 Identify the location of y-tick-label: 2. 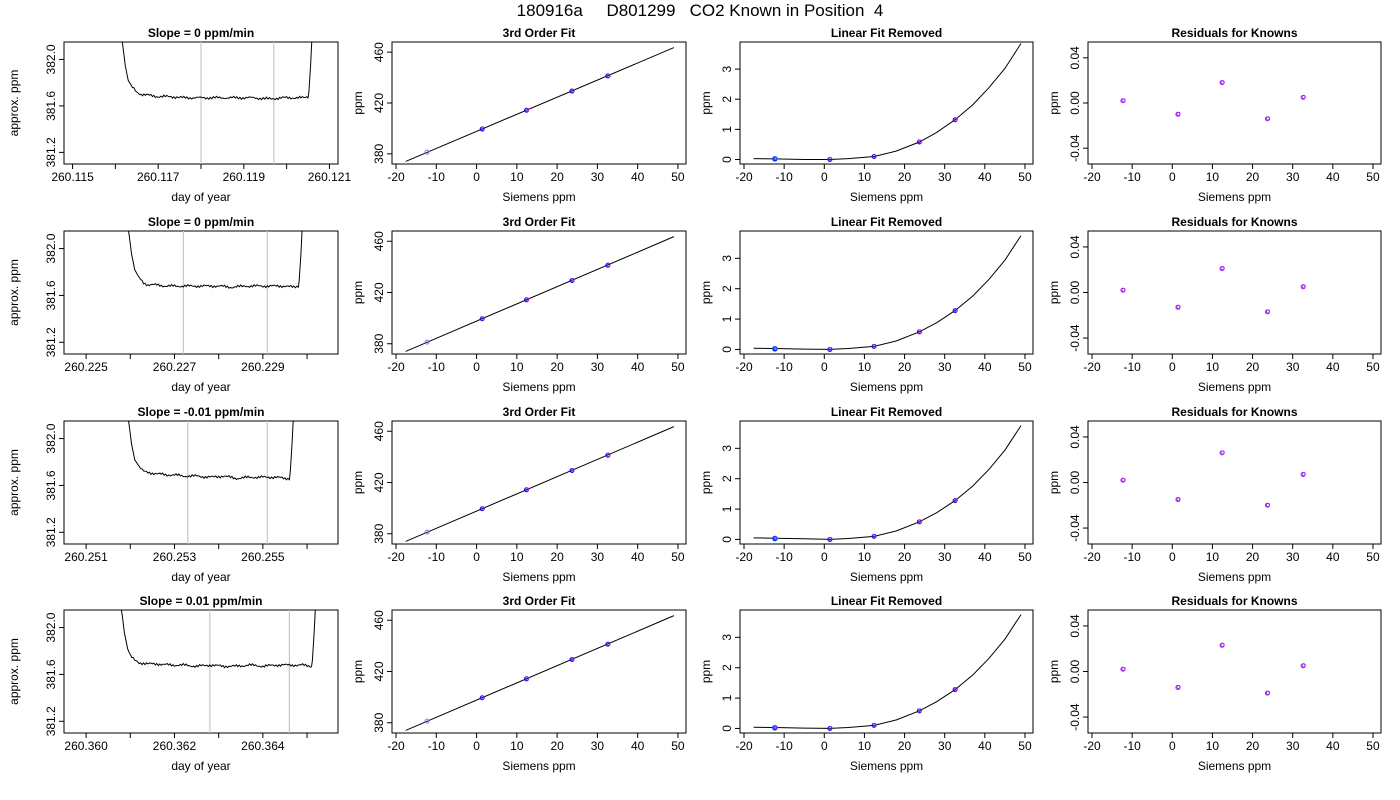
(727, 288).